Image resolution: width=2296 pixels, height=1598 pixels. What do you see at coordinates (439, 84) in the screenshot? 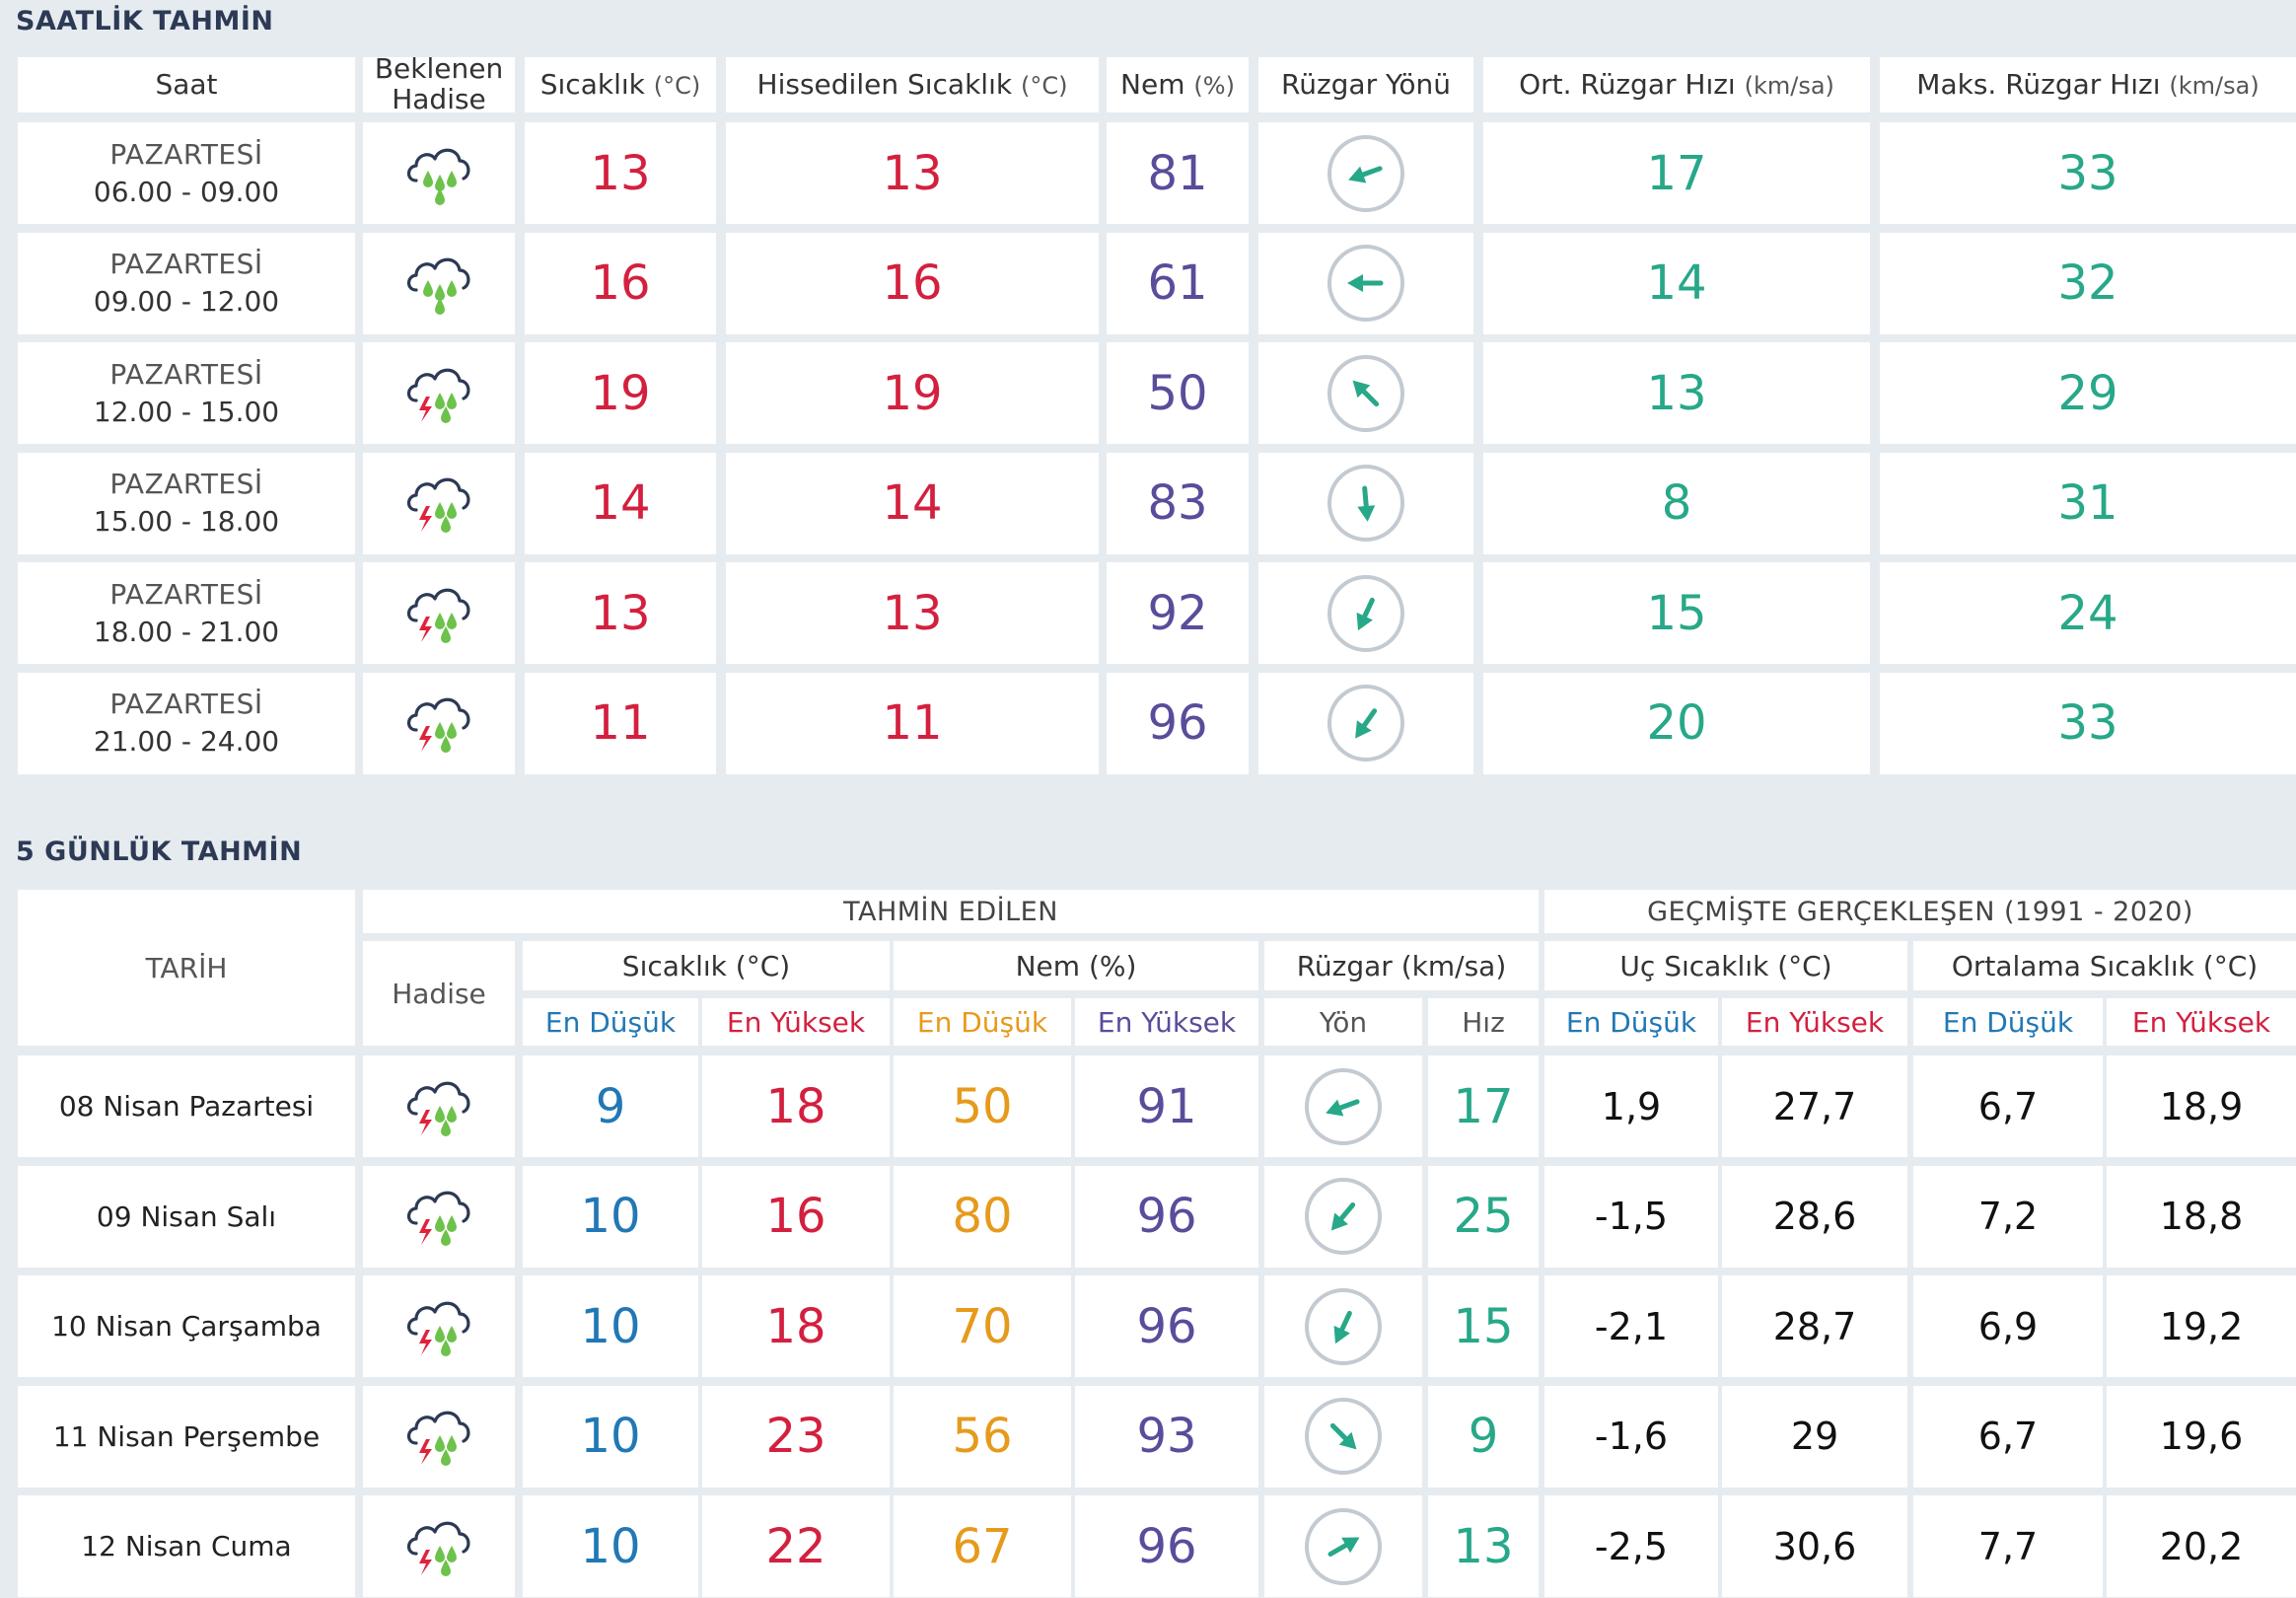
I see `header-event: Beklenen Hadise` at bounding box center [439, 84].